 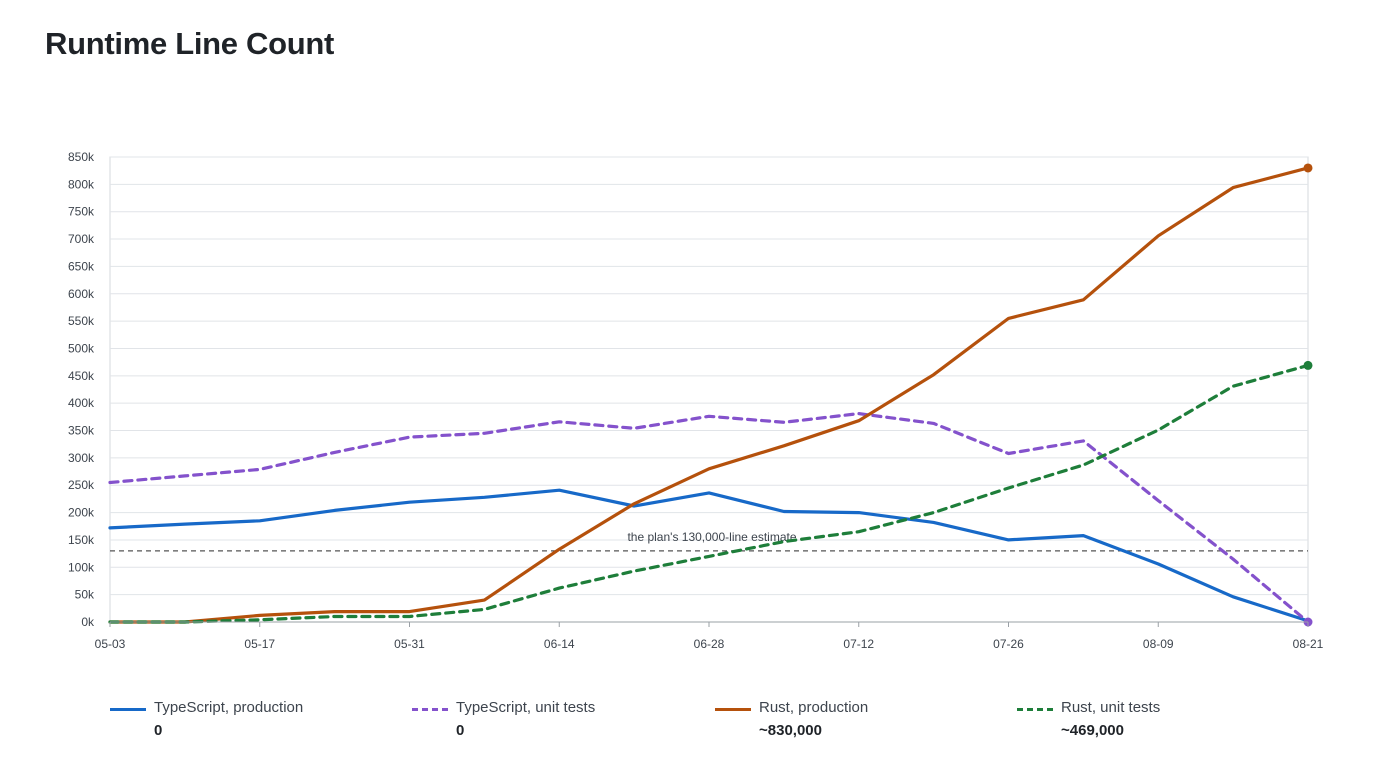 What do you see at coordinates (81, 458) in the screenshot?
I see `y-tick-label: 300k` at bounding box center [81, 458].